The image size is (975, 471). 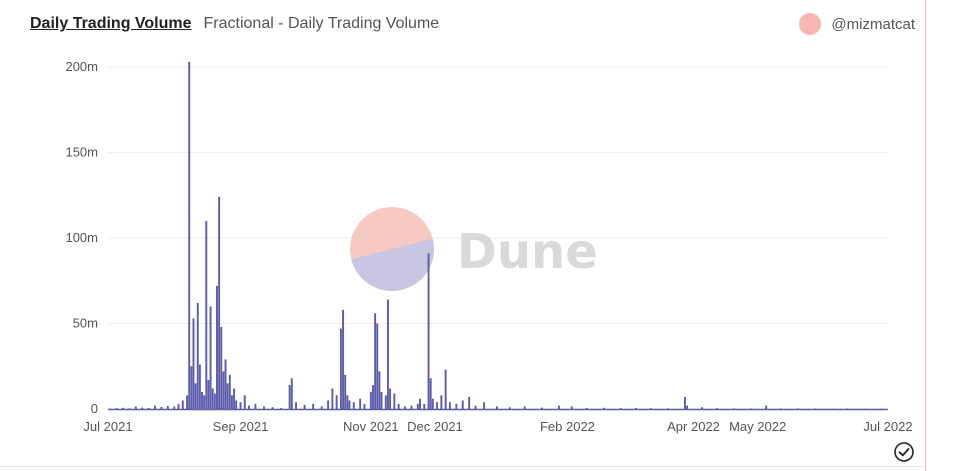 What do you see at coordinates (904, 452) in the screenshot?
I see `check-circle-icon` at bounding box center [904, 452].